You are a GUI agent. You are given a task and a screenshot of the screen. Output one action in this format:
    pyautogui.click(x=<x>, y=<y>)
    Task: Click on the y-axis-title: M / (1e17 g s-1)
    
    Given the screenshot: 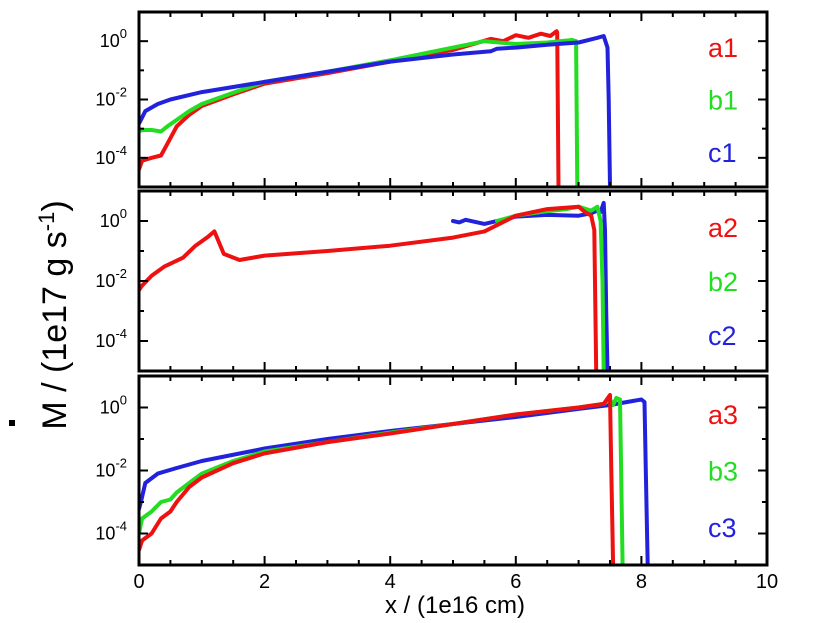 What is the action you would take?
    pyautogui.click(x=54, y=314)
    